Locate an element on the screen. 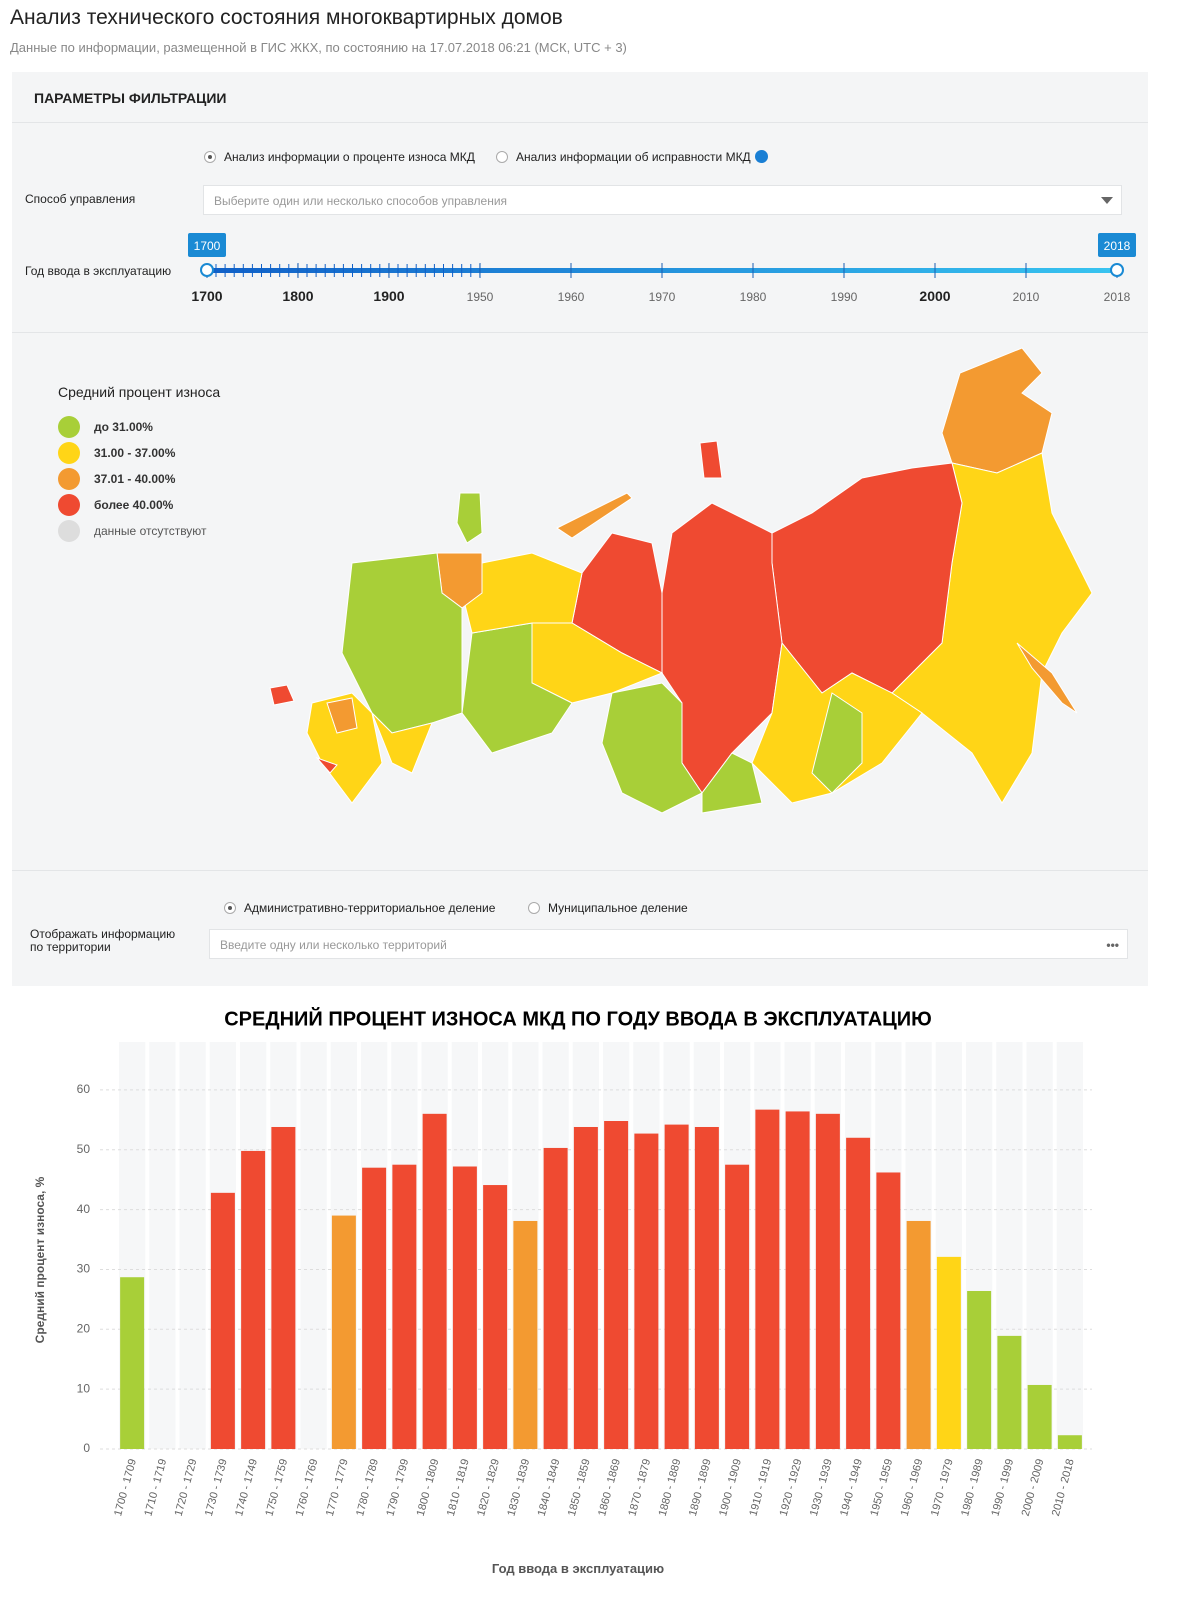 The image size is (1192, 1612). field-label: Отображать информацию по территории is located at coordinates (103, 940).